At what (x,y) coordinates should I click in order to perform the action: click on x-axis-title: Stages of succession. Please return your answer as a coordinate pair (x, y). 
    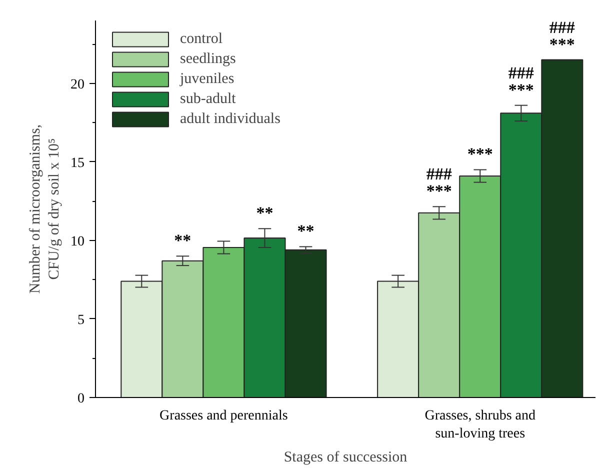
    Looking at the image, I should click on (346, 458).